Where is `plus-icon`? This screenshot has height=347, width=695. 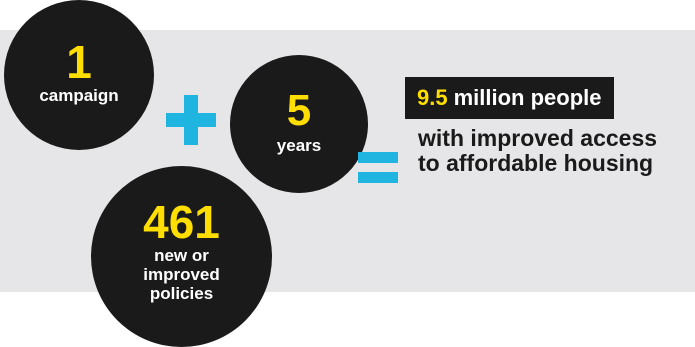 plus-icon is located at coordinates (191, 120).